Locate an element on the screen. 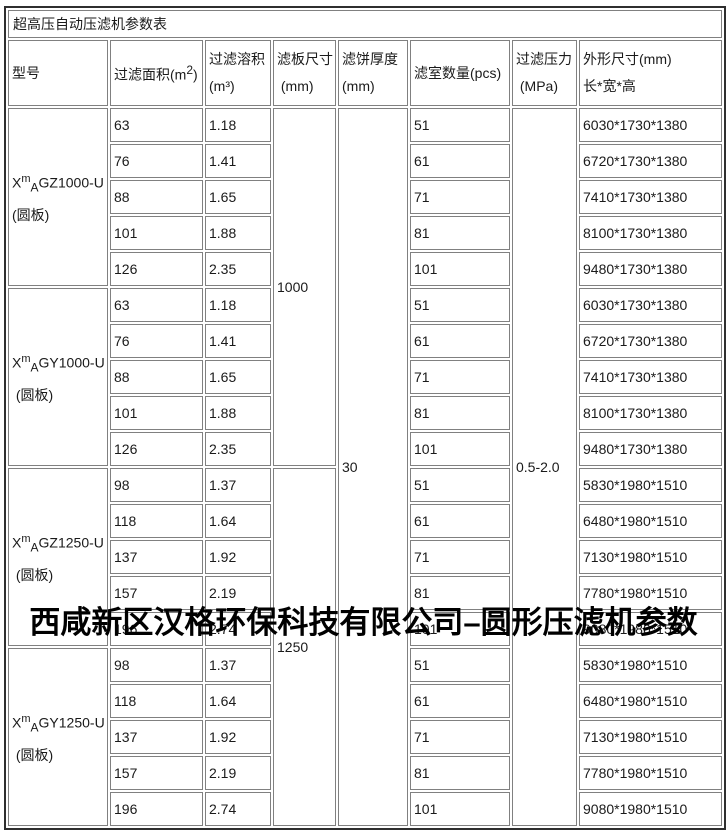 The width and height of the screenshot is (727, 839). table-title-row: 超高压自动压滤机参数表 is located at coordinates (365, 24).